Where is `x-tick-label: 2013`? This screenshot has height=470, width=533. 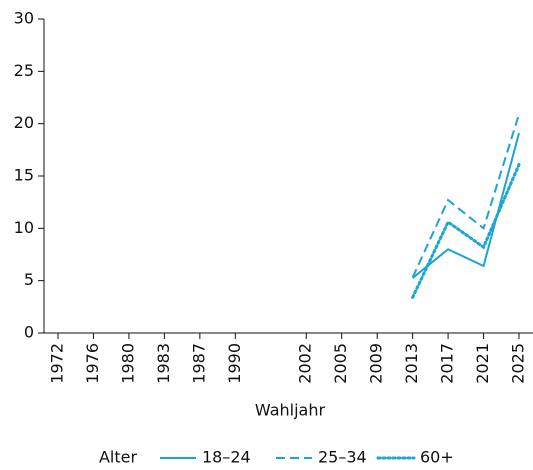
x-tick-label: 2013 is located at coordinates (411, 363).